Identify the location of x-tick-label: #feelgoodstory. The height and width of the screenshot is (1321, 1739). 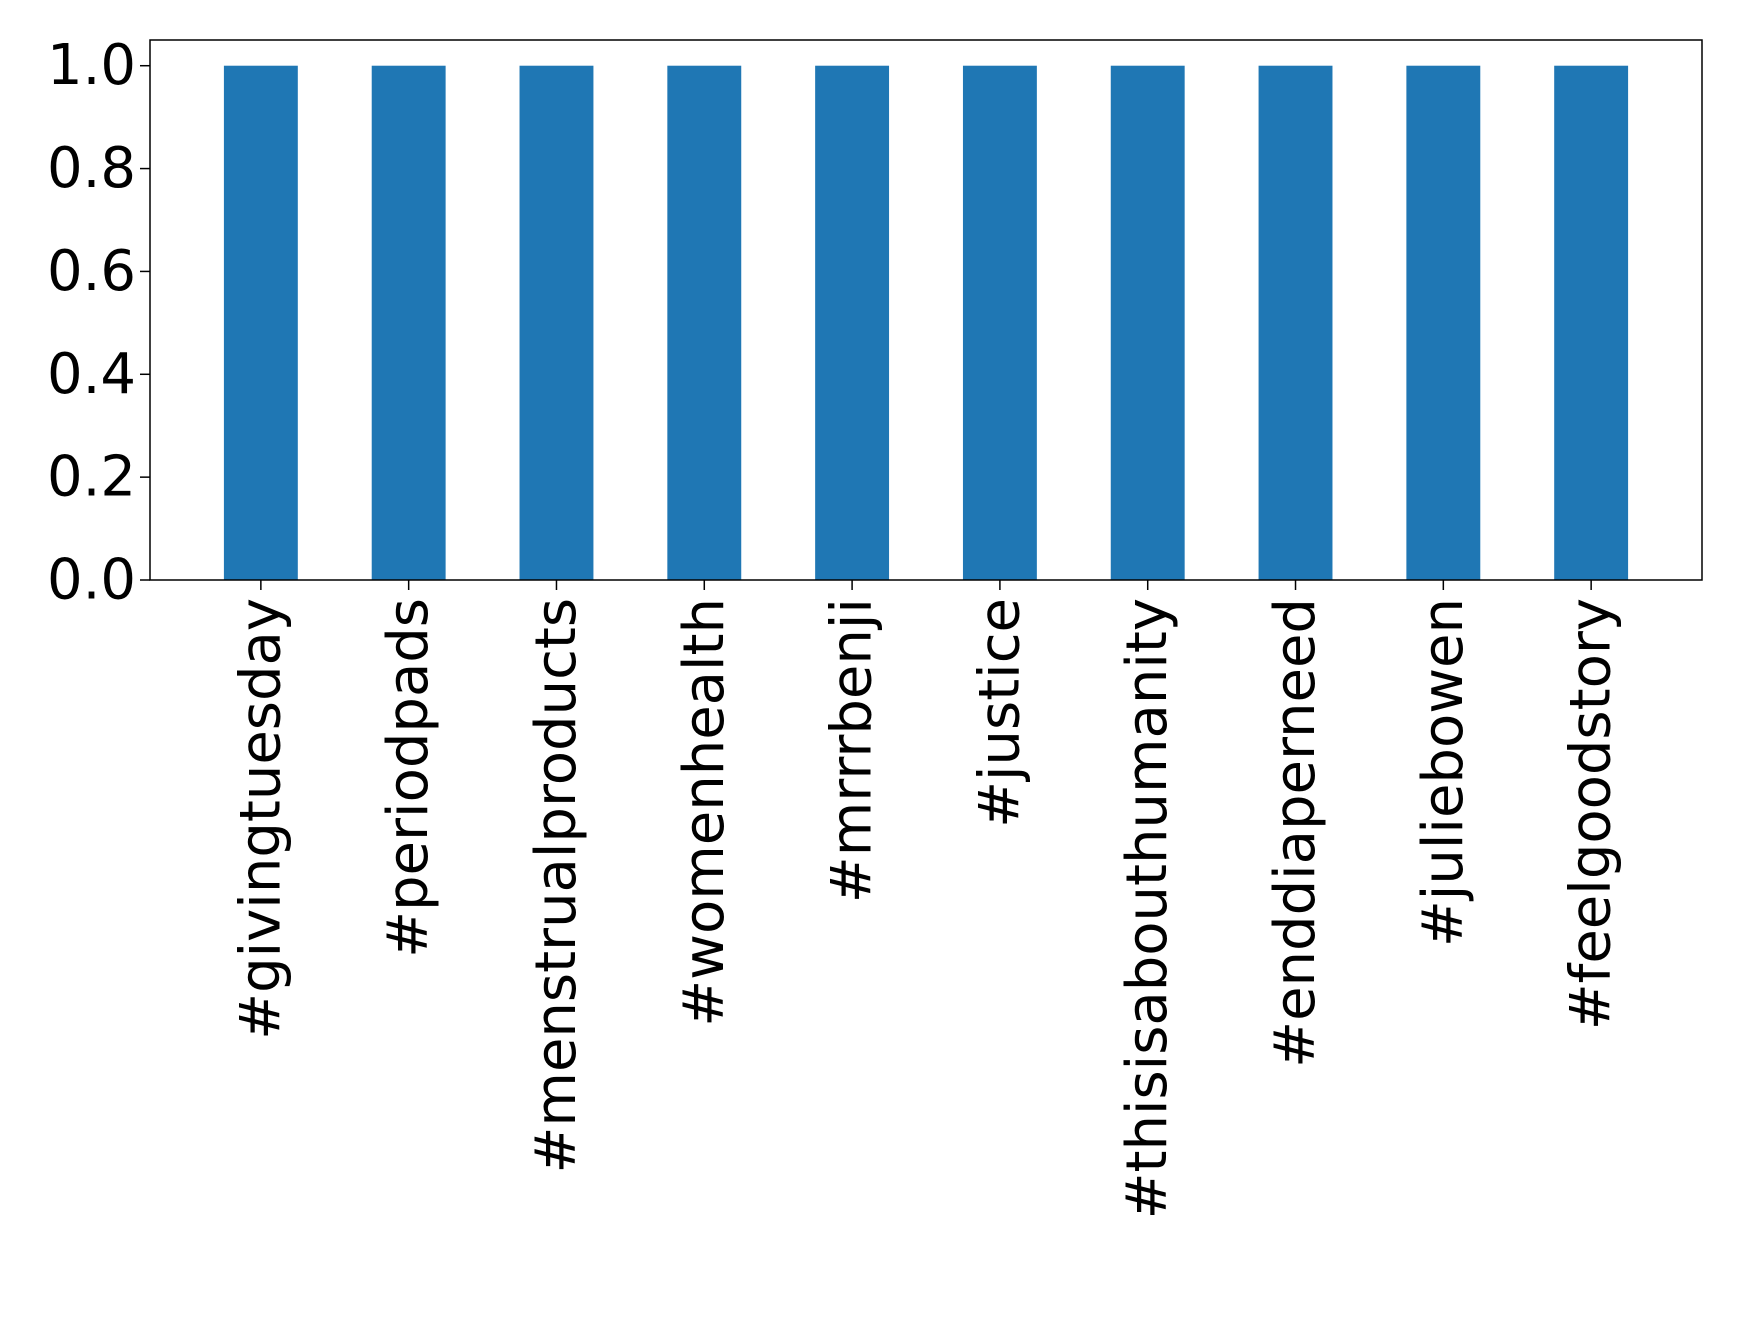
(1591, 814).